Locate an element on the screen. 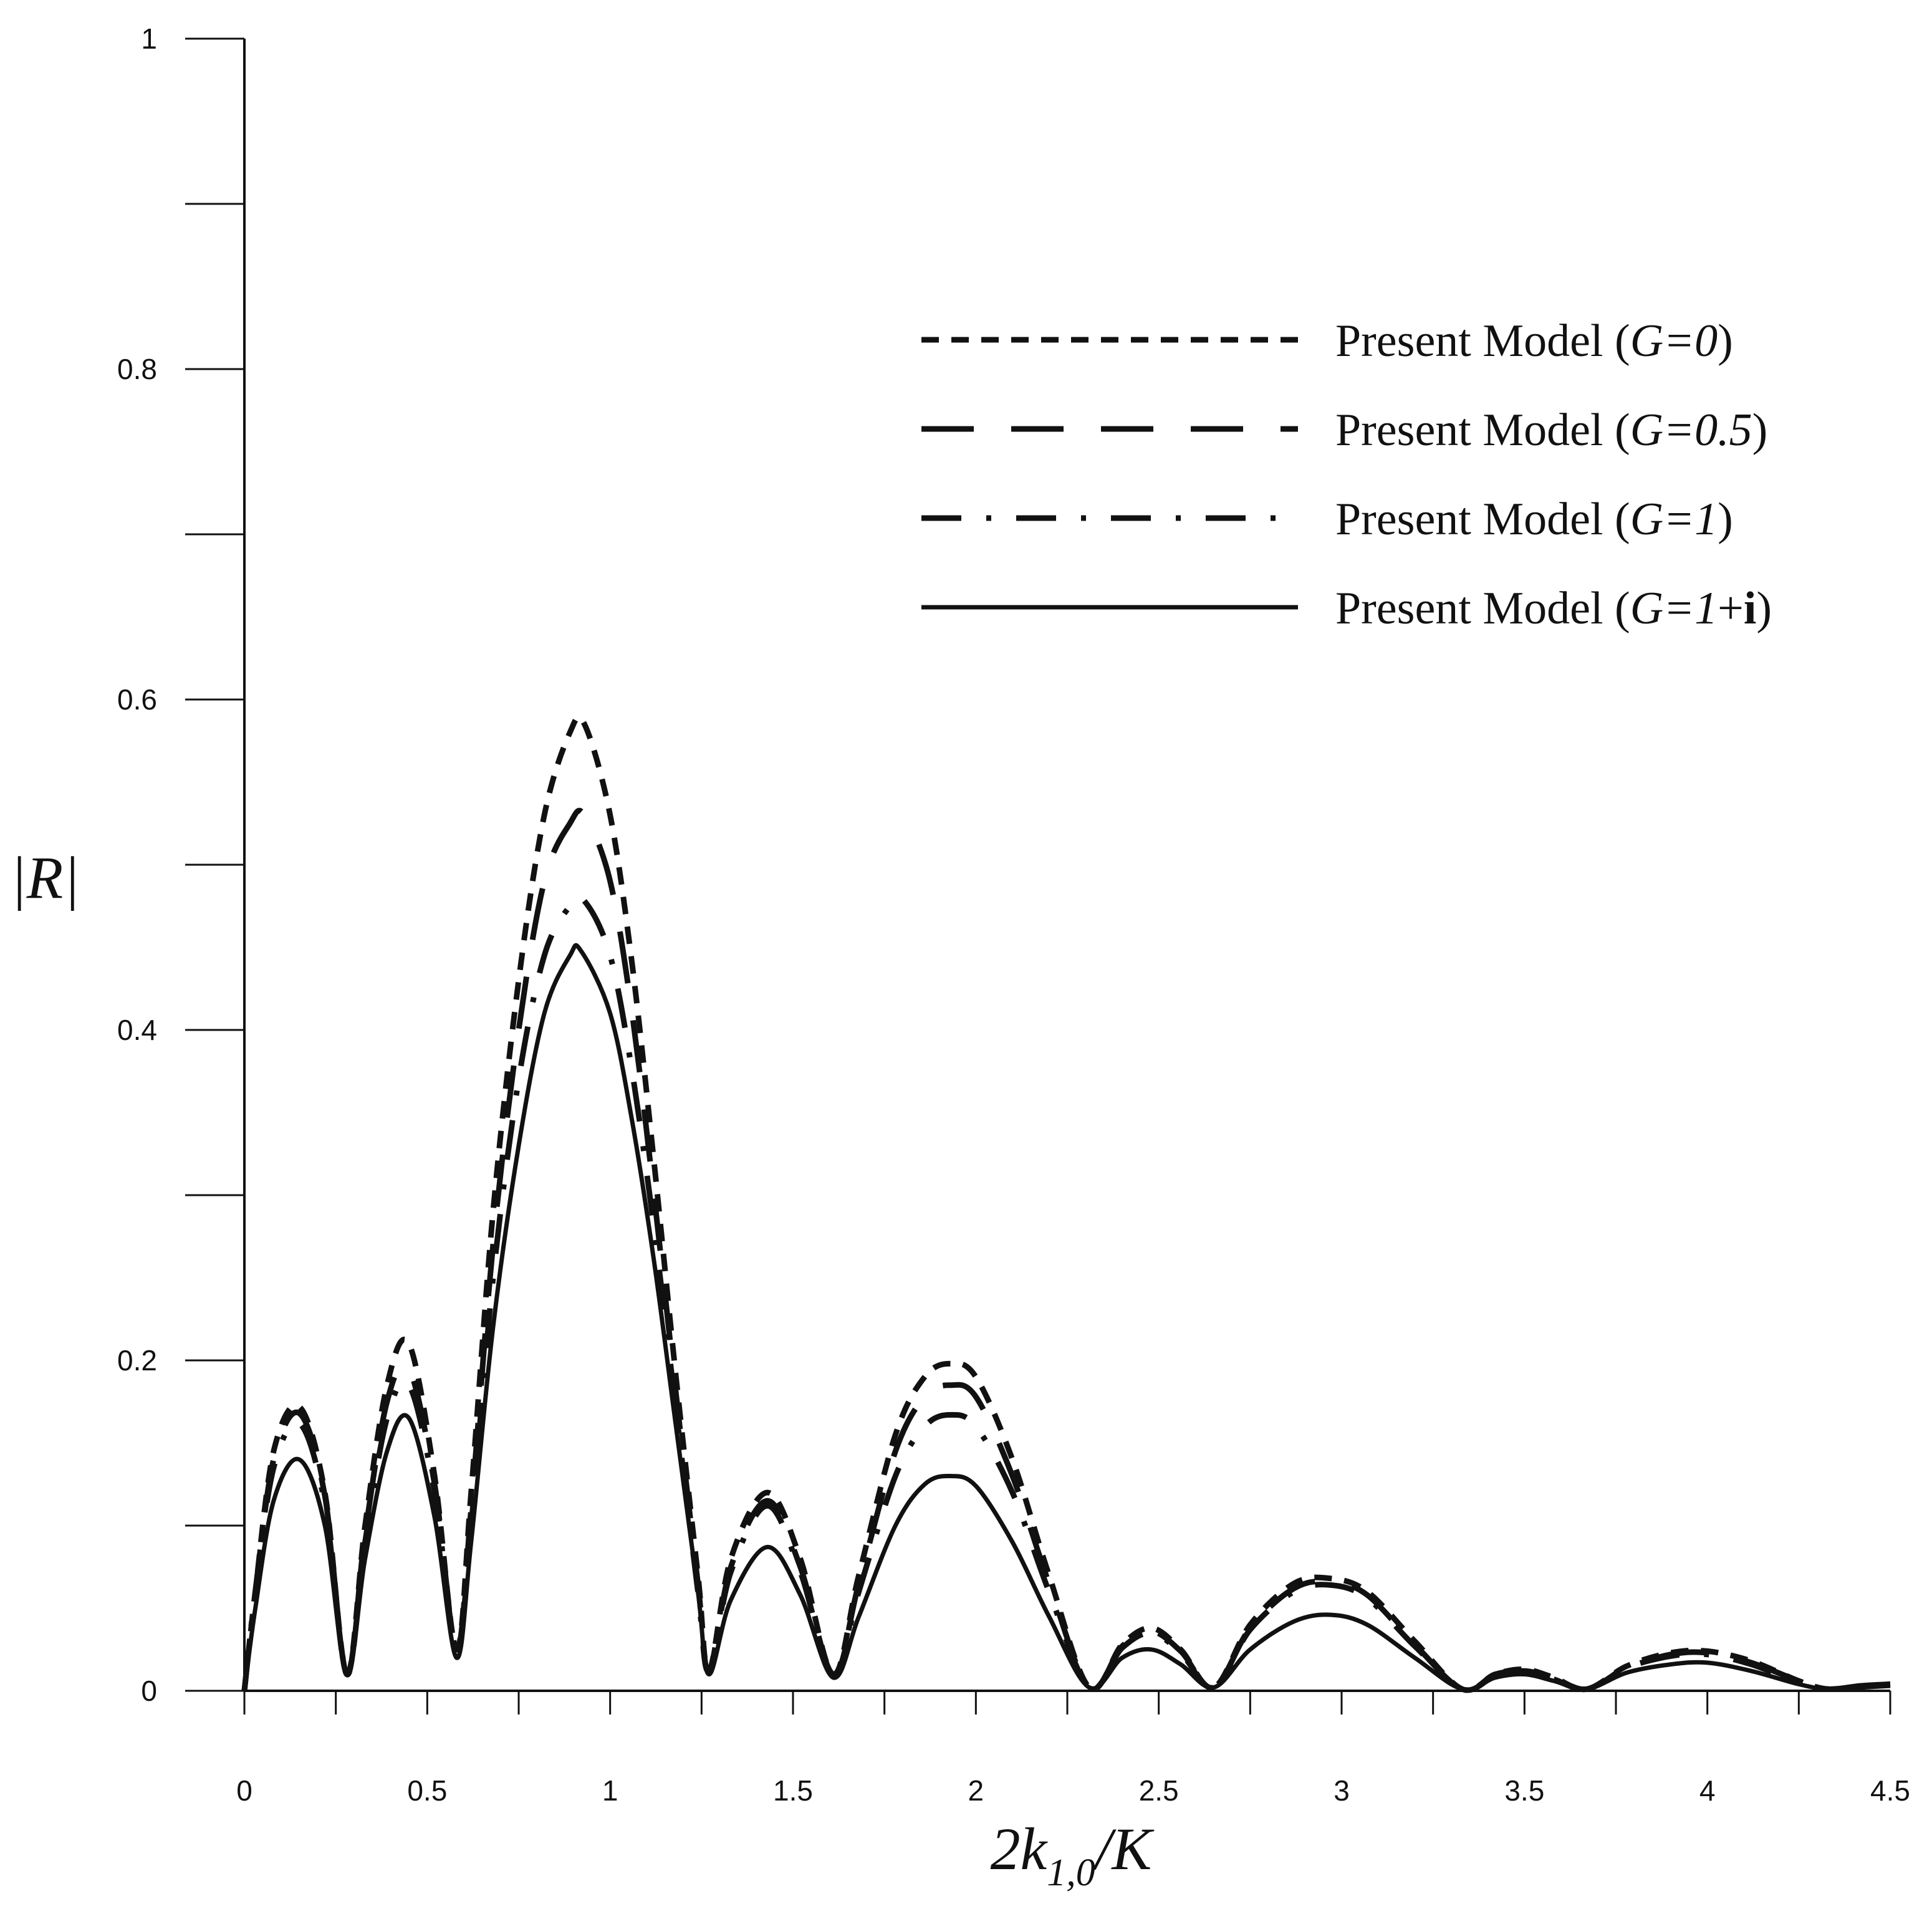  x-tick-label: 4 is located at coordinates (1707, 1790).